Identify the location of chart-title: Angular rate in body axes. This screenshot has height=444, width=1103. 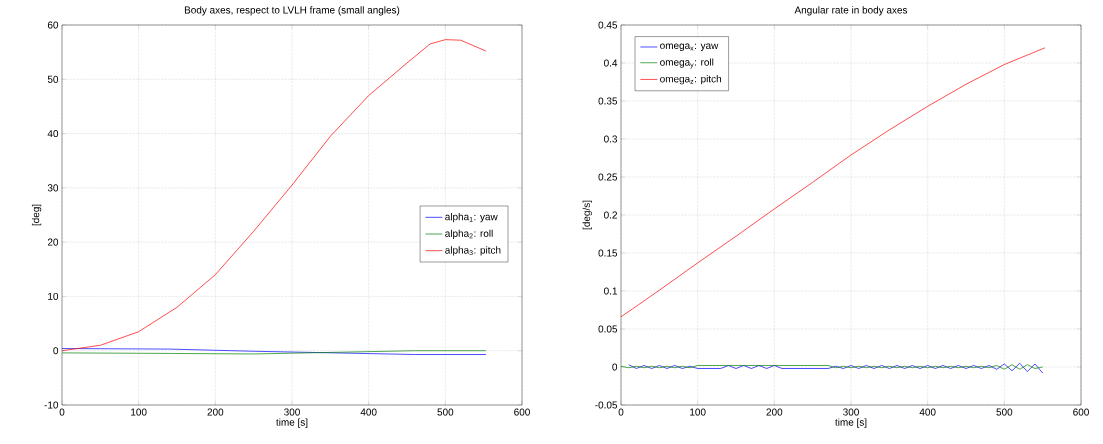
(851, 11).